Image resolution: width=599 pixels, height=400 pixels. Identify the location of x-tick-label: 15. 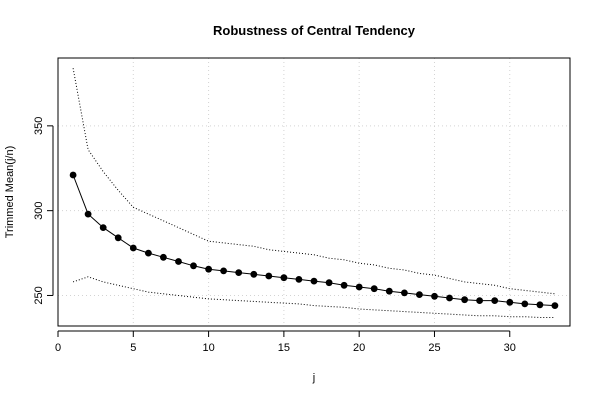
(284, 348).